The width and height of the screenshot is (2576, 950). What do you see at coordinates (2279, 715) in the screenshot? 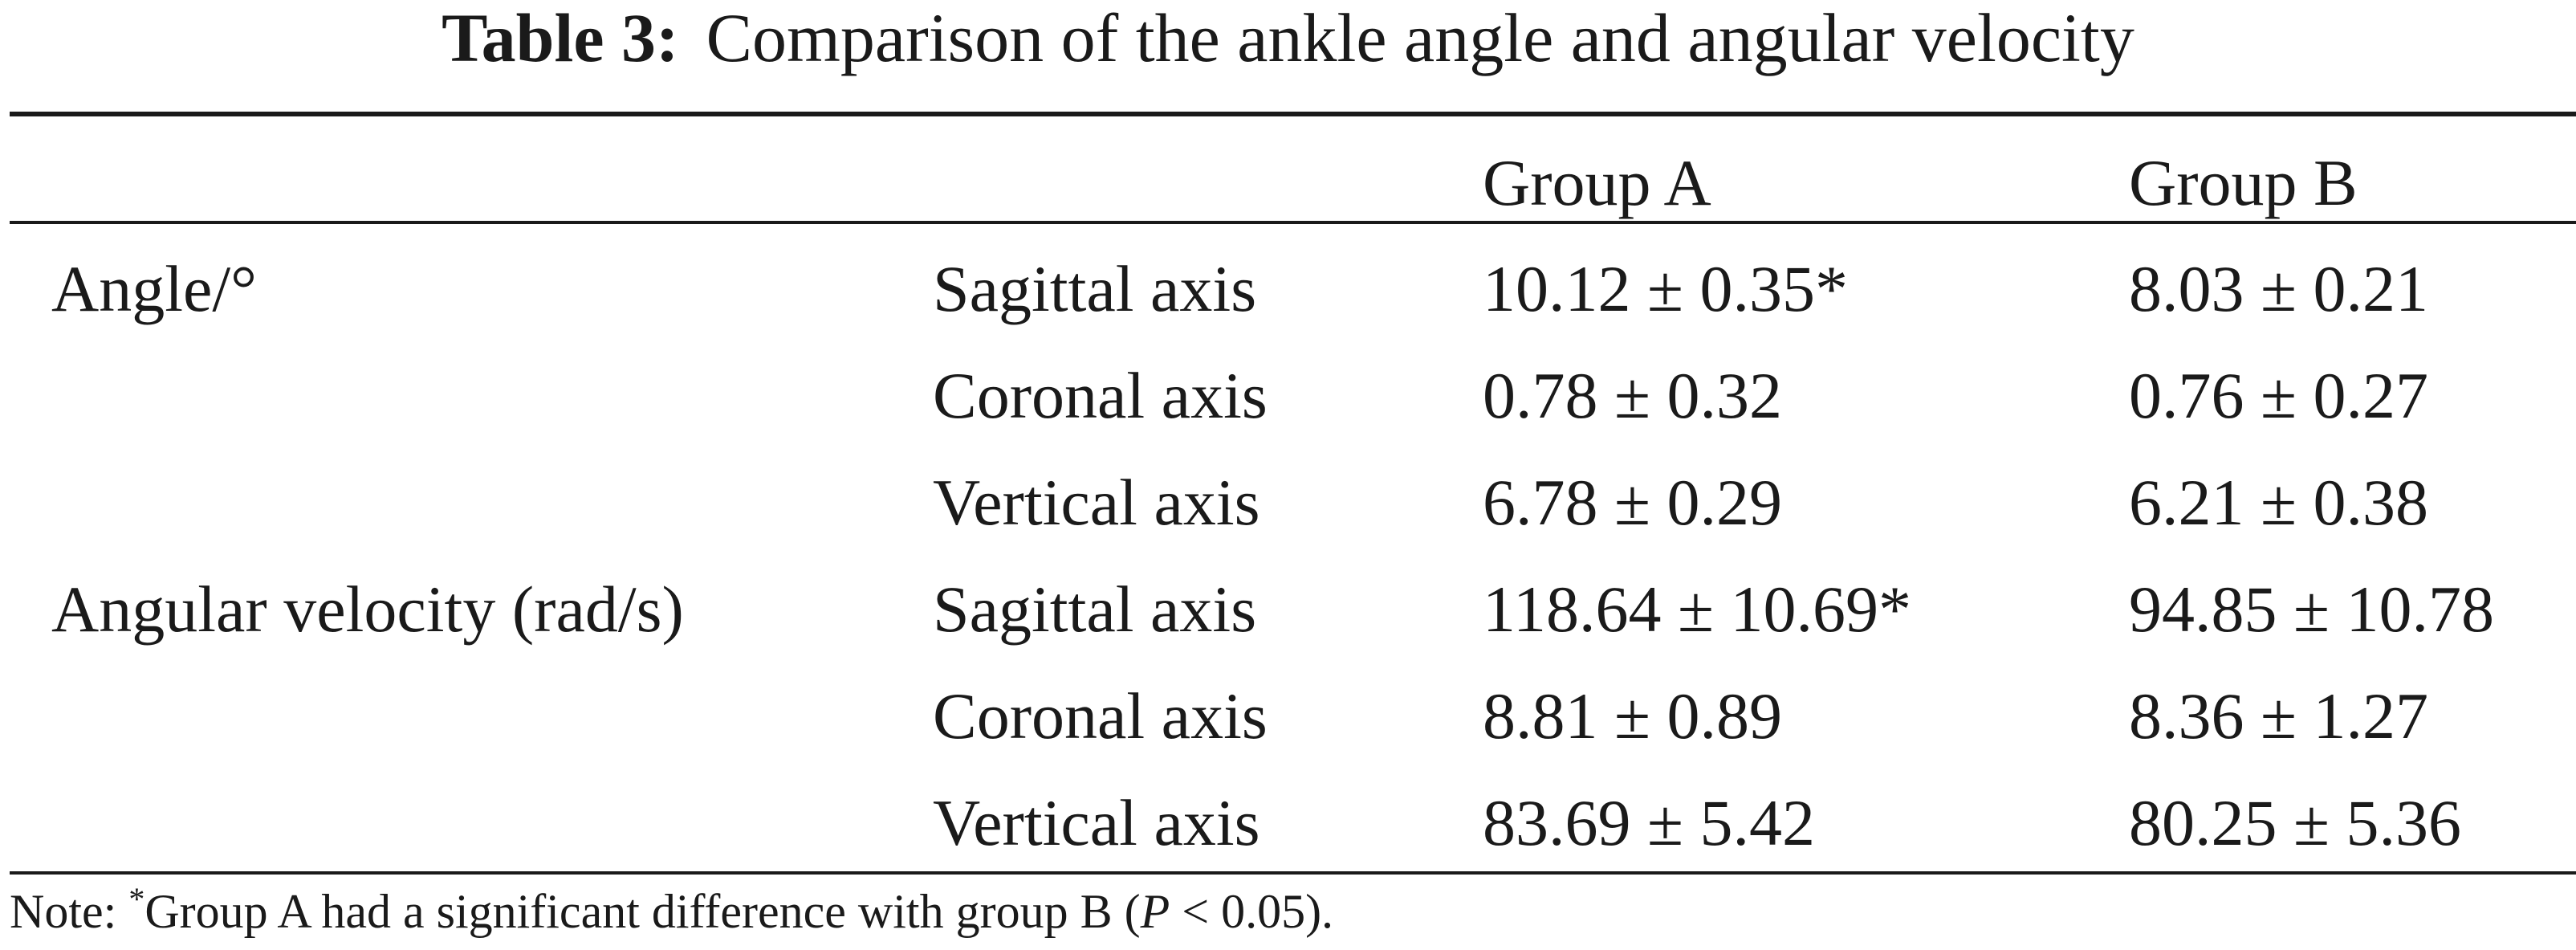
I see `group-b-value: 8.36 ± 1.27` at bounding box center [2279, 715].